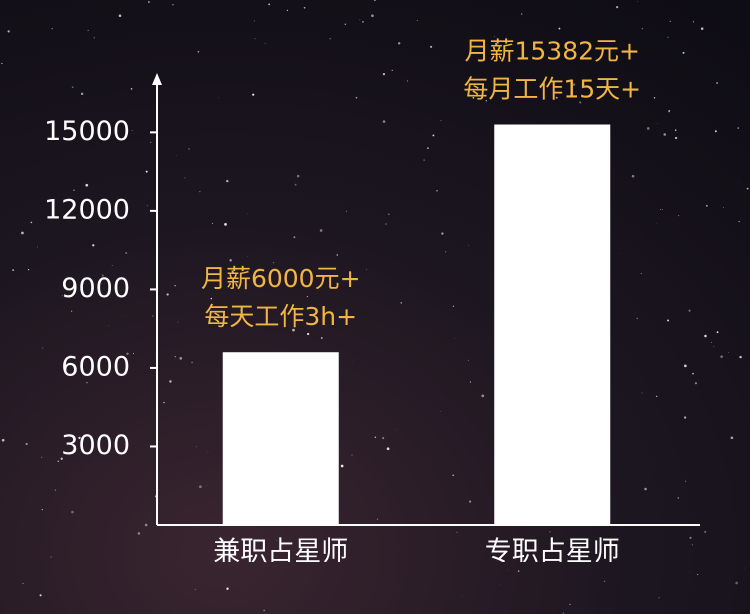 Image resolution: width=750 pixels, height=614 pixels. Describe the element at coordinates (87, 131) in the screenshot. I see `y-tick-label: 15000` at that location.